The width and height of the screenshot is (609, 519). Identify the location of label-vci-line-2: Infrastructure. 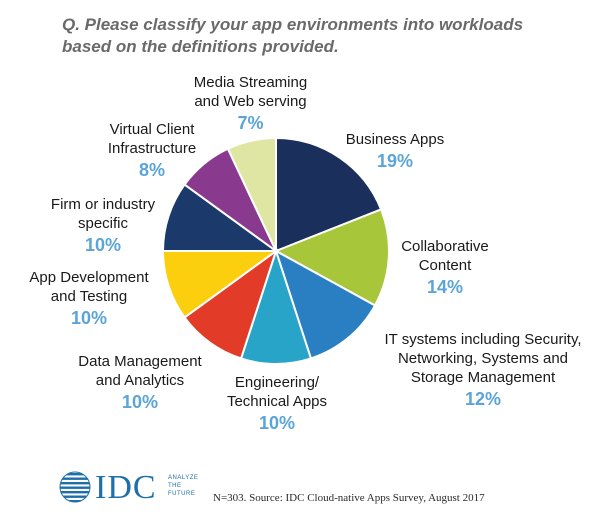
(152, 148).